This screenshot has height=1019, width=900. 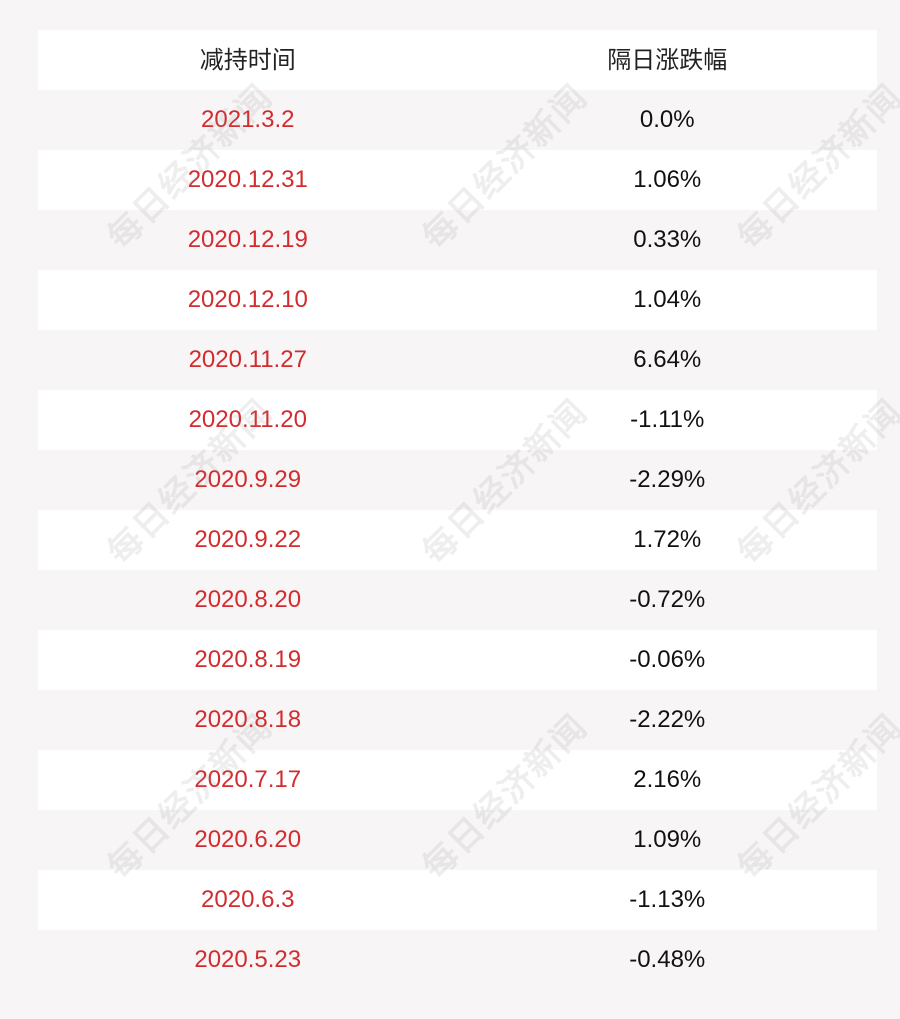 What do you see at coordinates (247, 60) in the screenshot?
I see `header-reduction-date: 减持时间` at bounding box center [247, 60].